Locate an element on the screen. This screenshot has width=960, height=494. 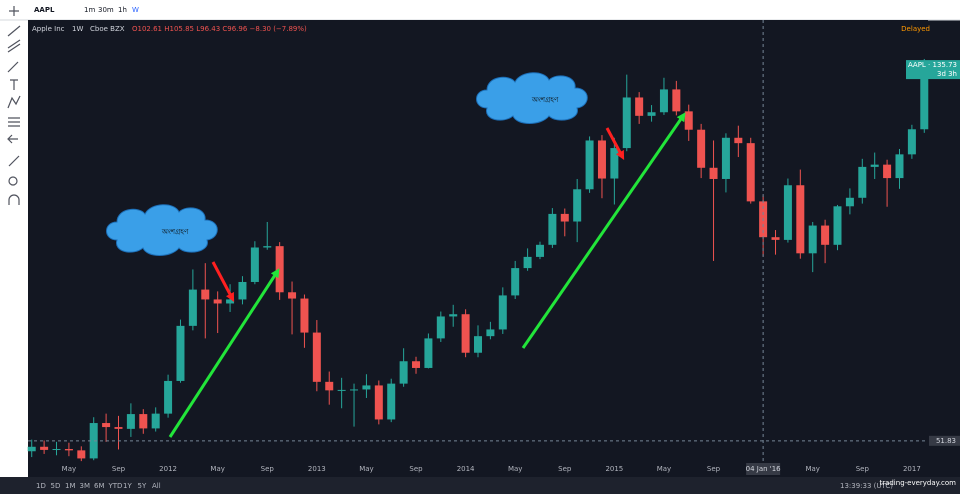
top-toolbar is located at coordinates (480, 10).